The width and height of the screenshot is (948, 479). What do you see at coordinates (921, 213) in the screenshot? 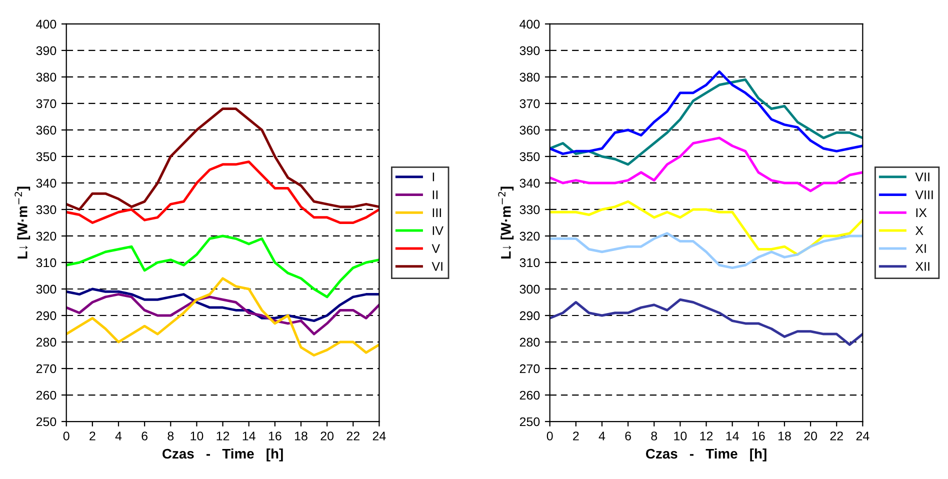
I see `legend-label: IX` at bounding box center [921, 213].